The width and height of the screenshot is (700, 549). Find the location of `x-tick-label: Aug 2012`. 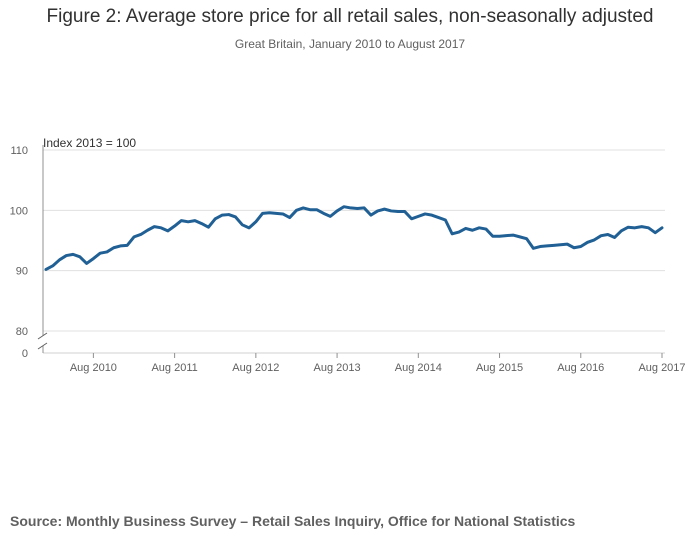

x-tick-label: Aug 2012 is located at coordinates (255, 368).